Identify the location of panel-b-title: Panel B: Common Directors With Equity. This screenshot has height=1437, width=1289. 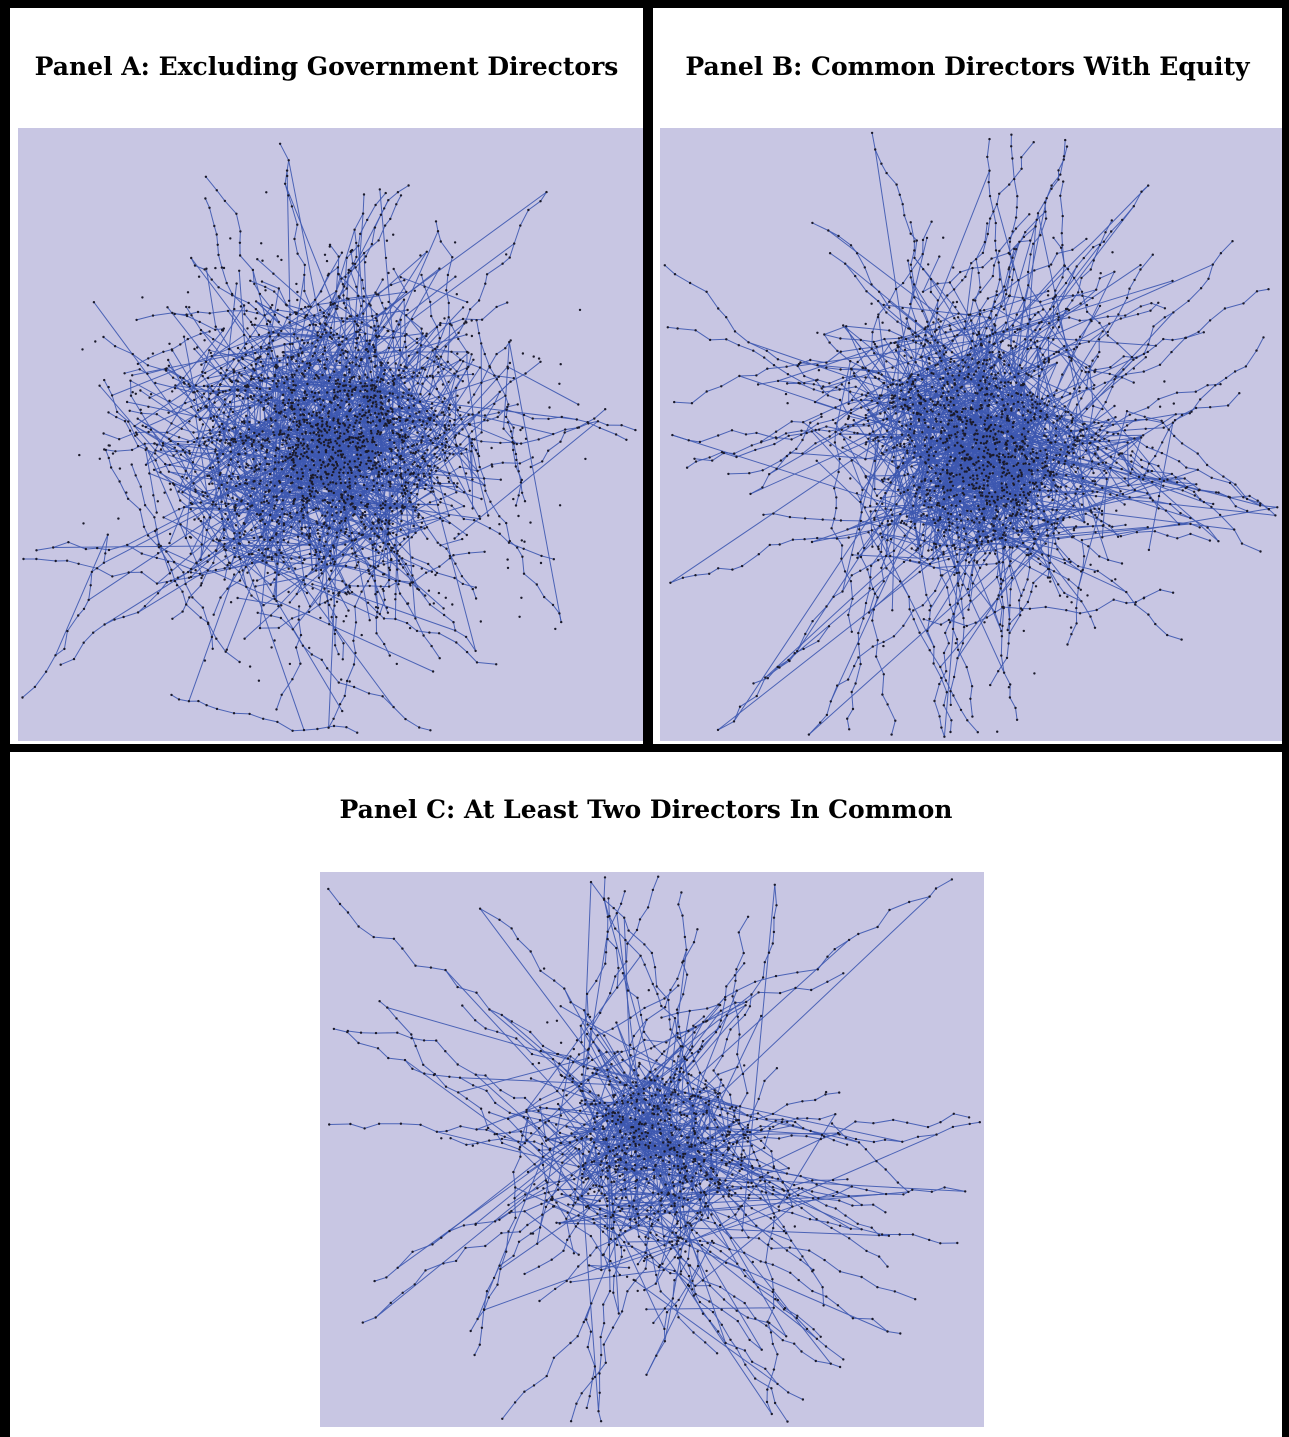
(967, 66).